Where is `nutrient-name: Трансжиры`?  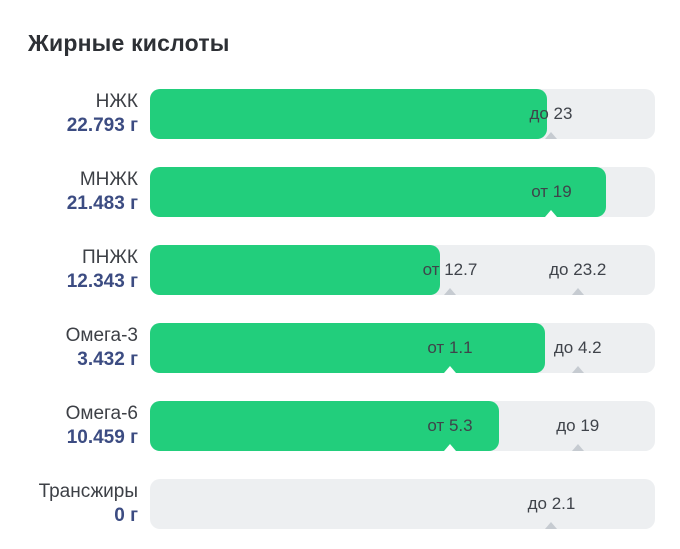
nutrient-name: Трансжиры is located at coordinates (88, 491).